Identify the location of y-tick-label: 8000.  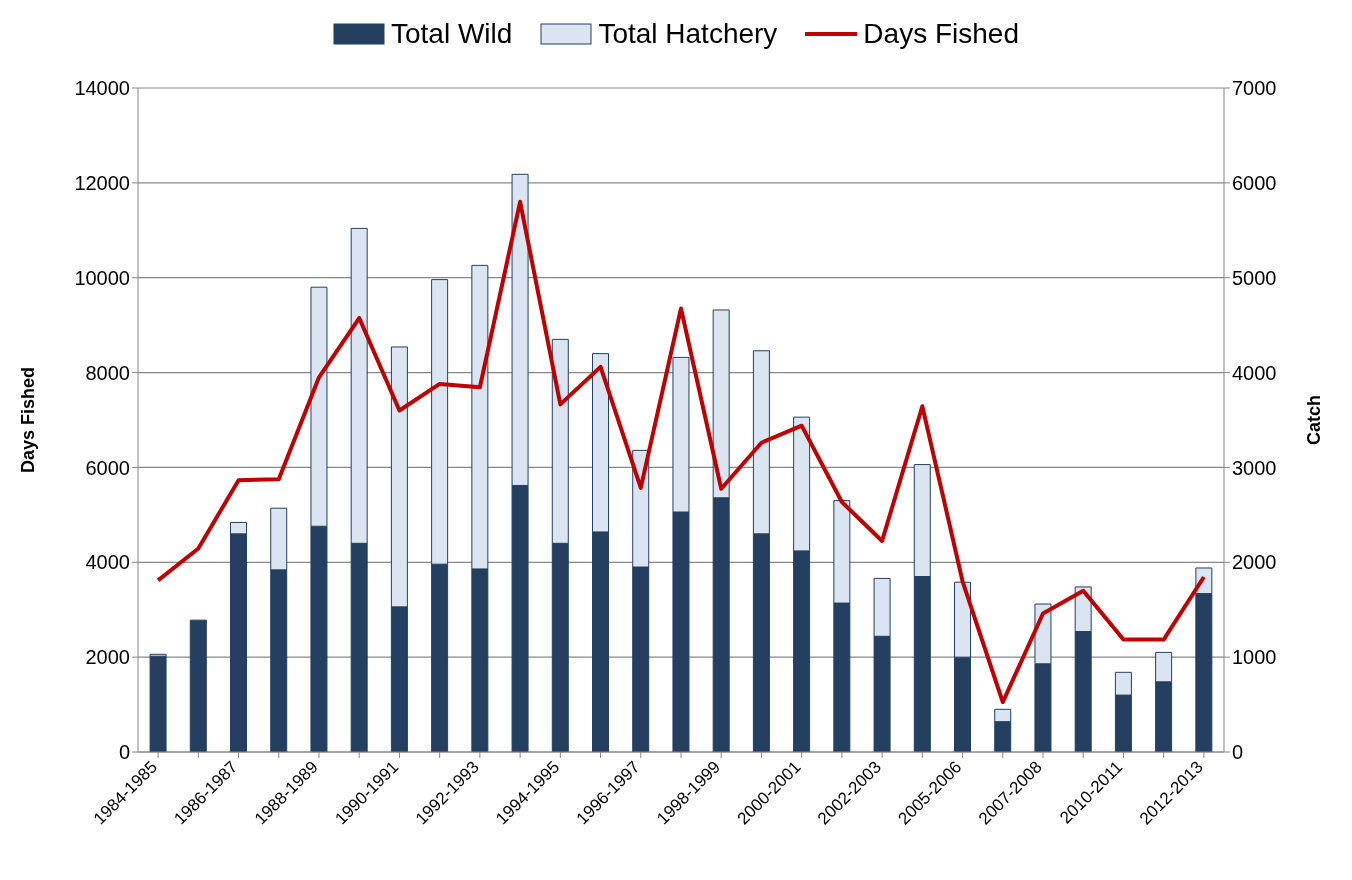
(107, 372).